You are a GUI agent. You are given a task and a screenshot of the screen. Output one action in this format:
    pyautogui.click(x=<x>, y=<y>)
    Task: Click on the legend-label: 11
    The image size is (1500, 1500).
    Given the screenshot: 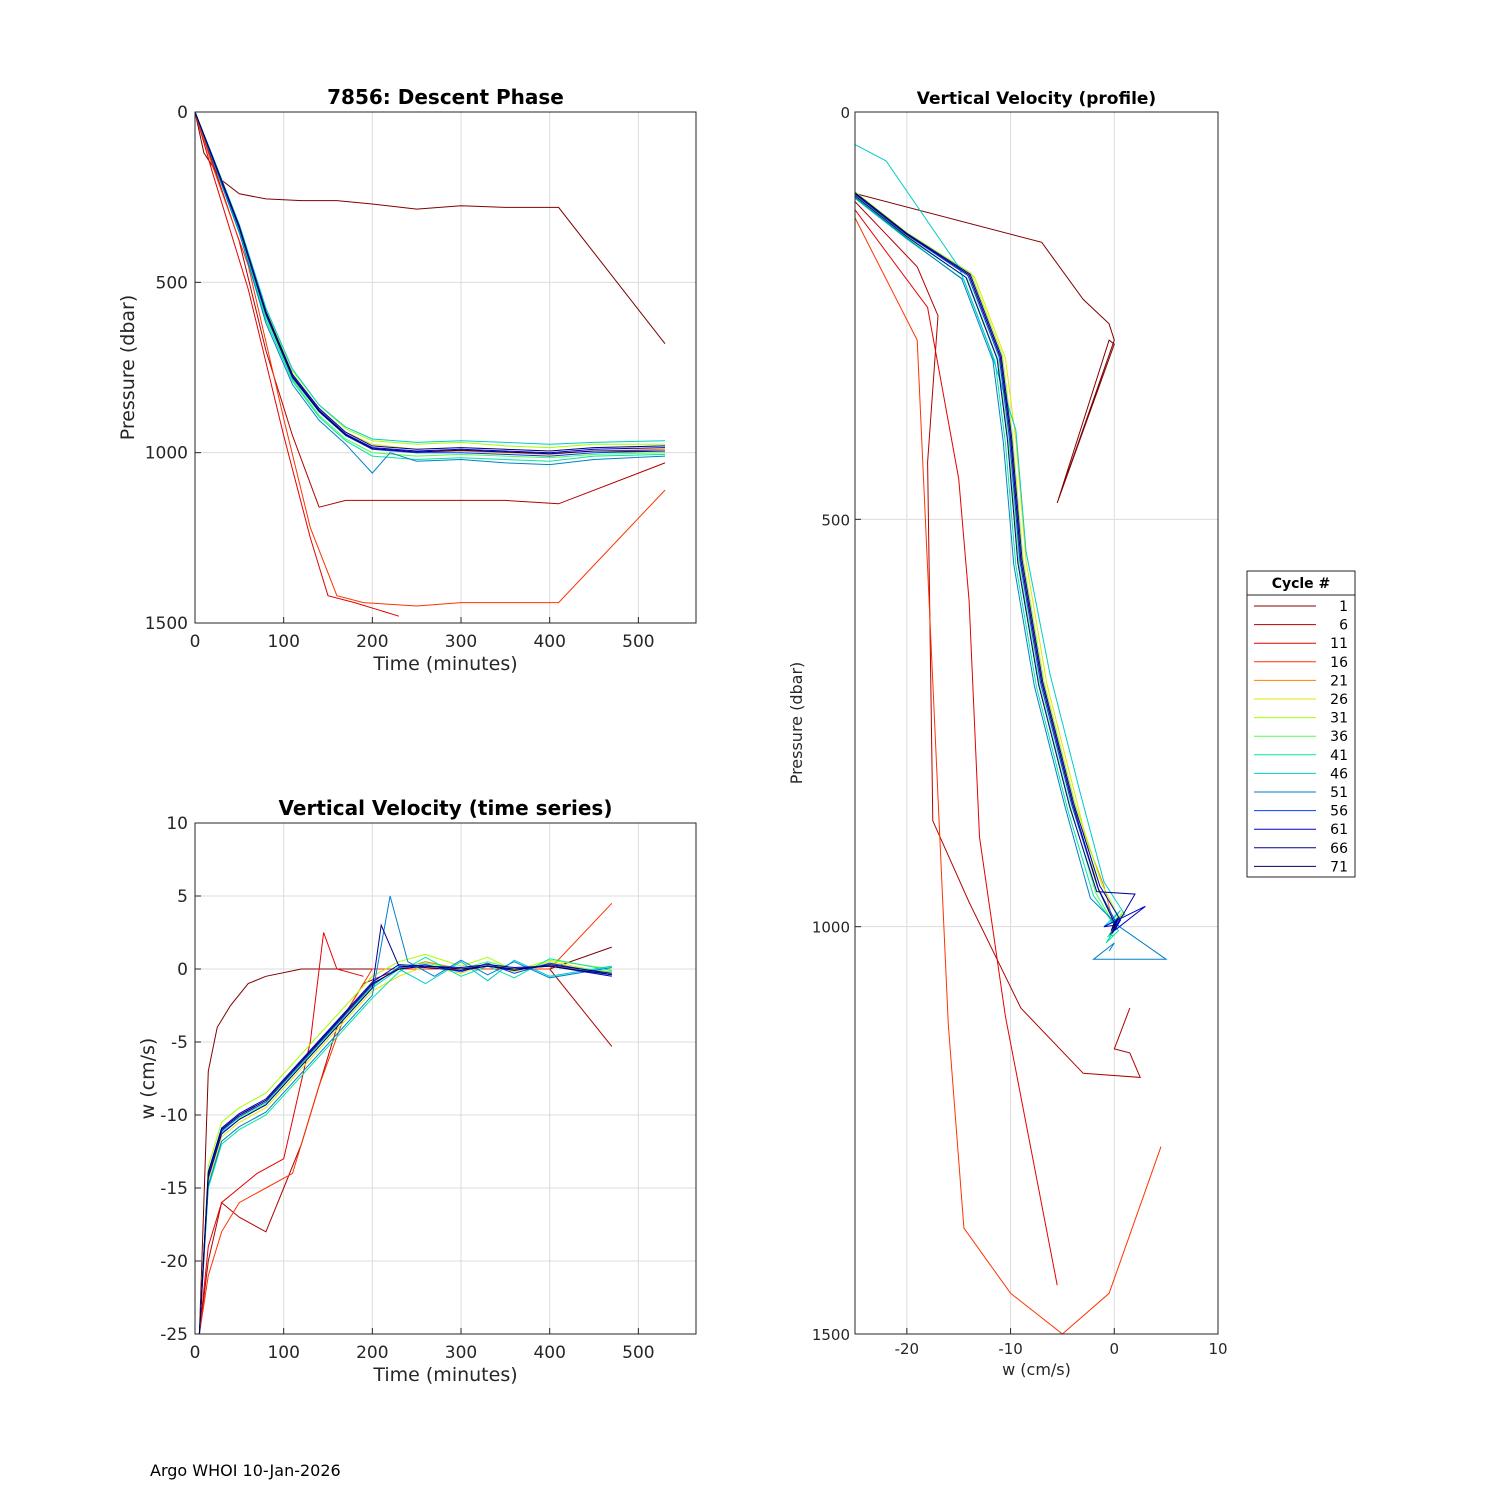 What is the action you would take?
    pyautogui.click(x=1339, y=644)
    